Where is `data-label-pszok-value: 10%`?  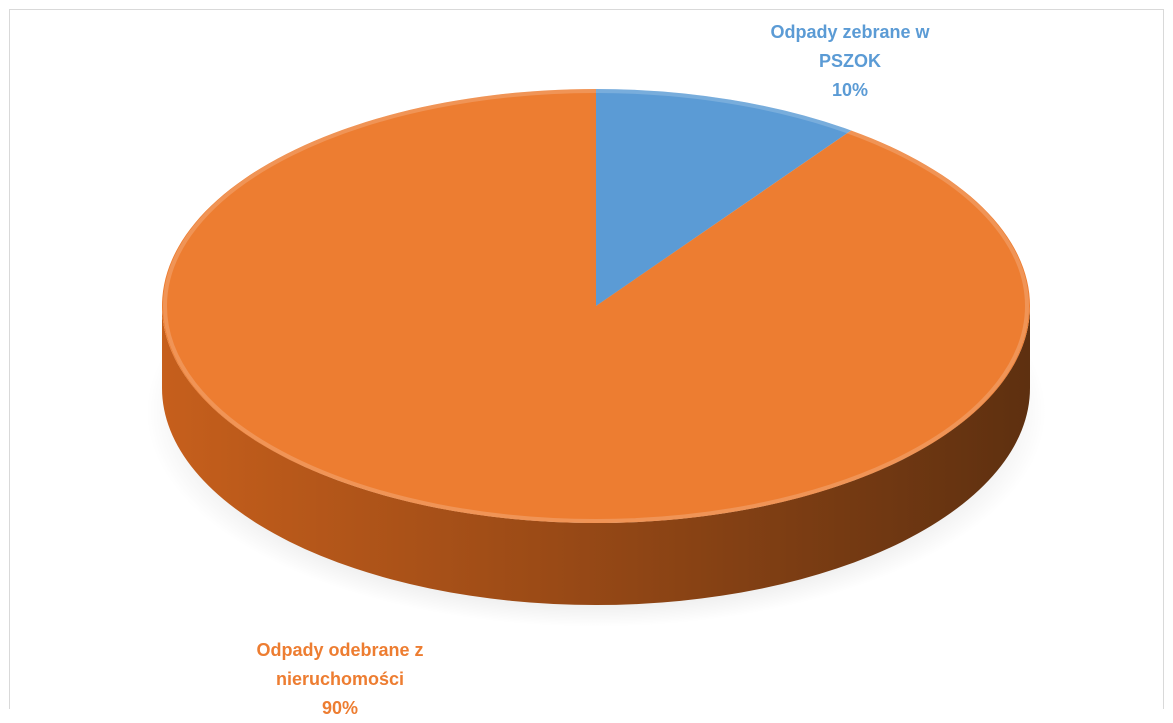
data-label-pszok-value: 10% is located at coordinates (850, 90).